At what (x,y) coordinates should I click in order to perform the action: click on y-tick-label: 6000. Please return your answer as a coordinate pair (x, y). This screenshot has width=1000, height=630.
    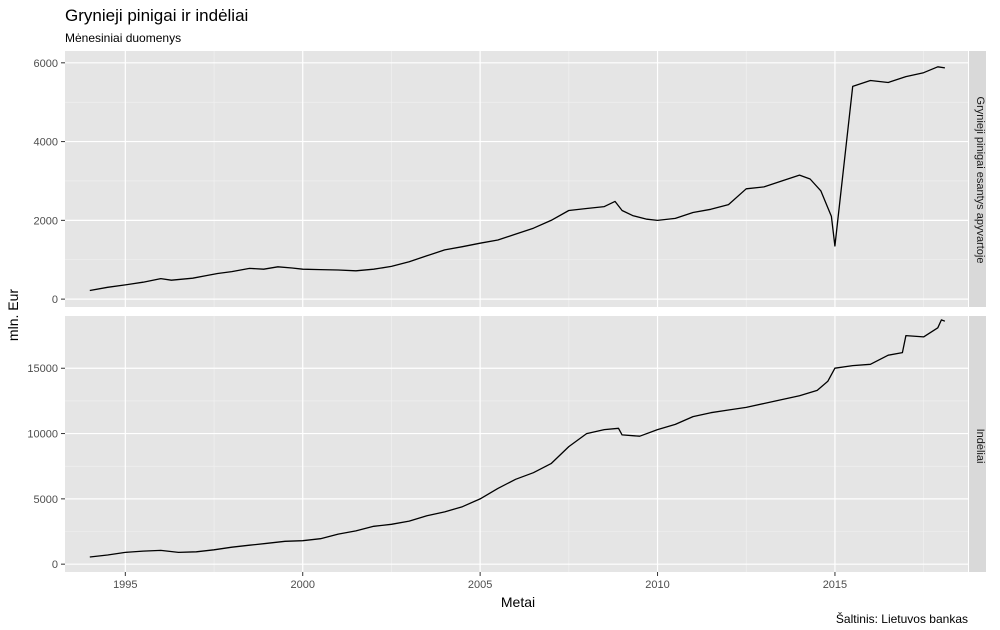
    Looking at the image, I should click on (46, 64).